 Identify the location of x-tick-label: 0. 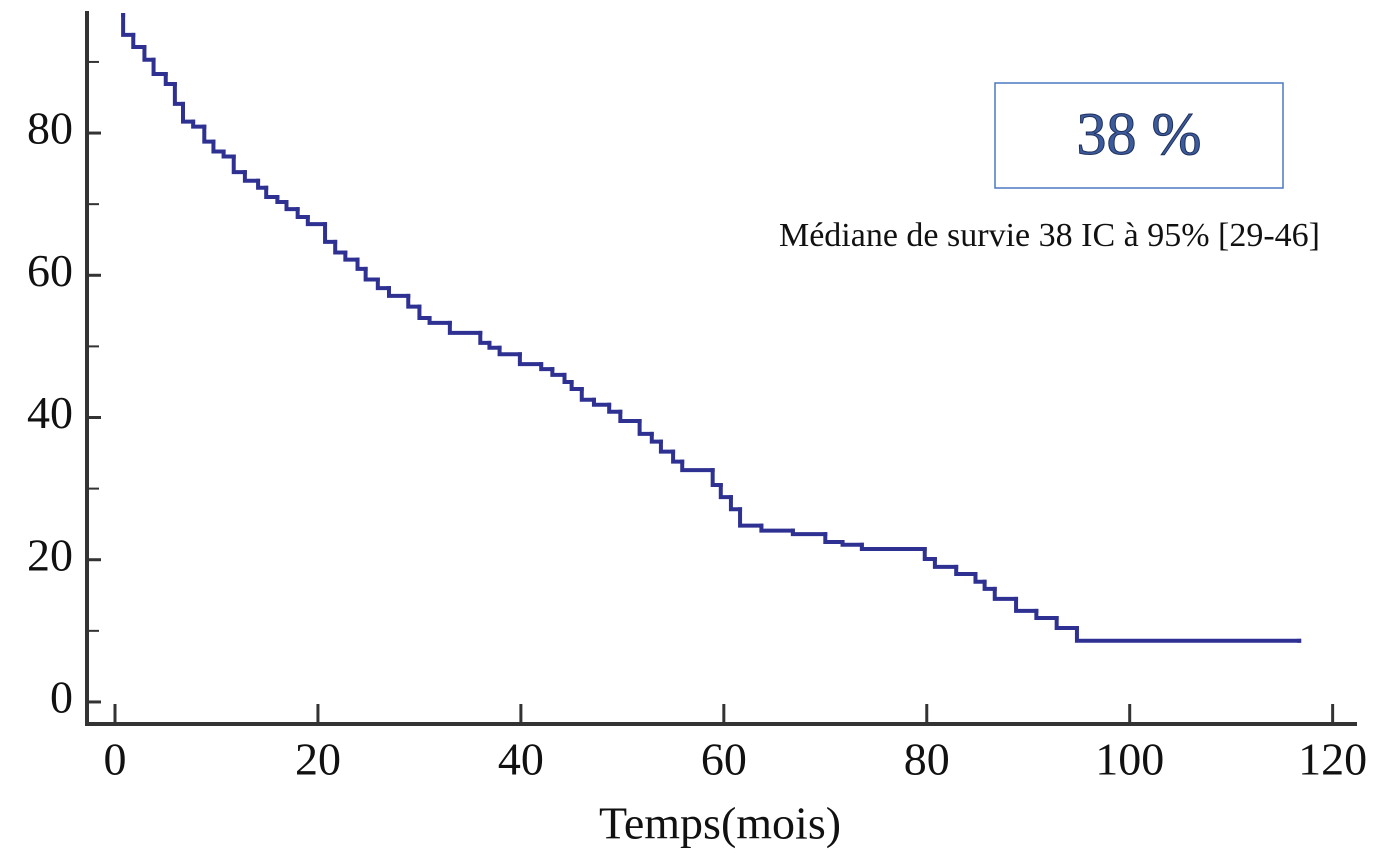
(115, 759).